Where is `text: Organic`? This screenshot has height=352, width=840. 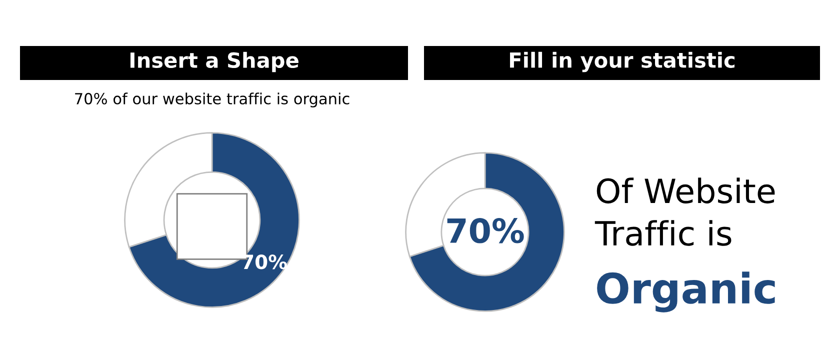
text: Organic is located at coordinates (686, 292).